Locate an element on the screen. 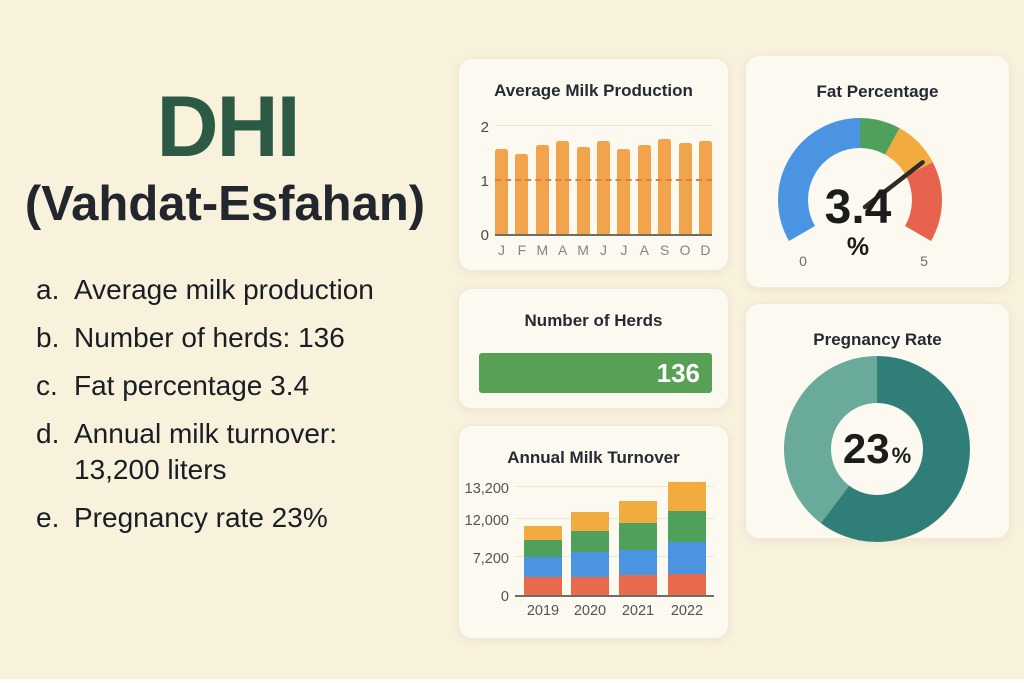 This screenshot has width=1024, height=683. monthly-bars is located at coordinates (603, 179).